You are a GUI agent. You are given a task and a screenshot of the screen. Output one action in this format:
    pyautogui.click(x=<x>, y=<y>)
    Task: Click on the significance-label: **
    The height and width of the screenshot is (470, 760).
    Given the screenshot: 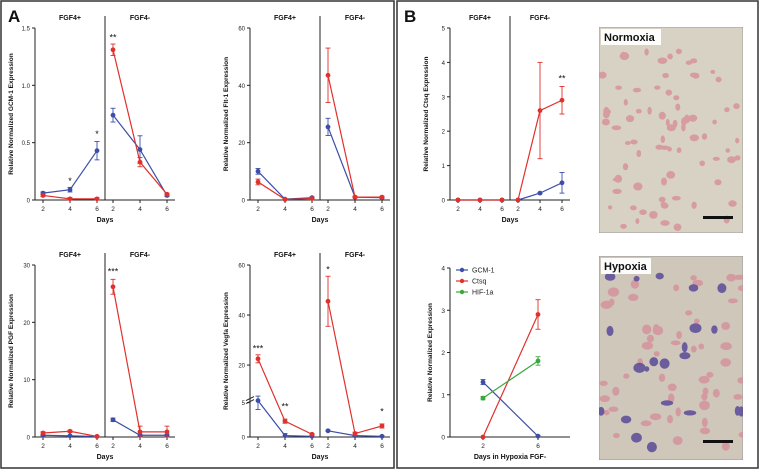 What is the action you would take?
    pyautogui.click(x=285, y=406)
    